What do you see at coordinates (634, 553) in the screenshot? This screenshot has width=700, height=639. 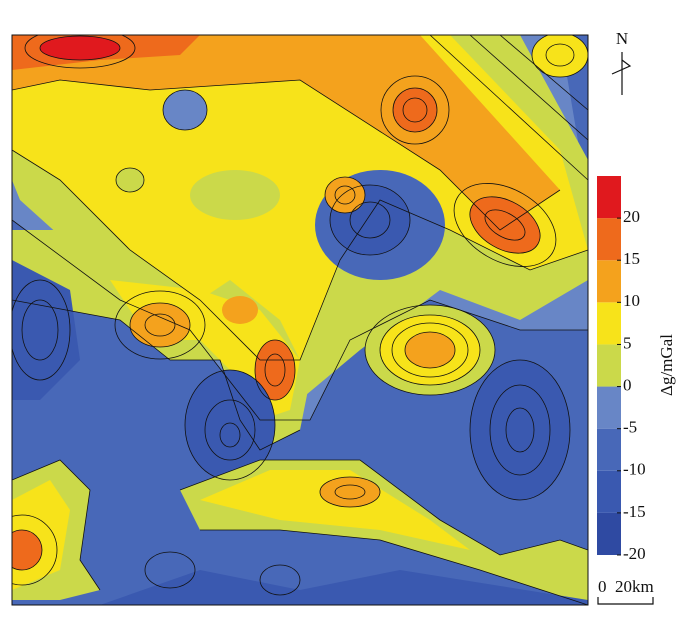 I see `legend-tick-label: -20` at bounding box center [634, 553].